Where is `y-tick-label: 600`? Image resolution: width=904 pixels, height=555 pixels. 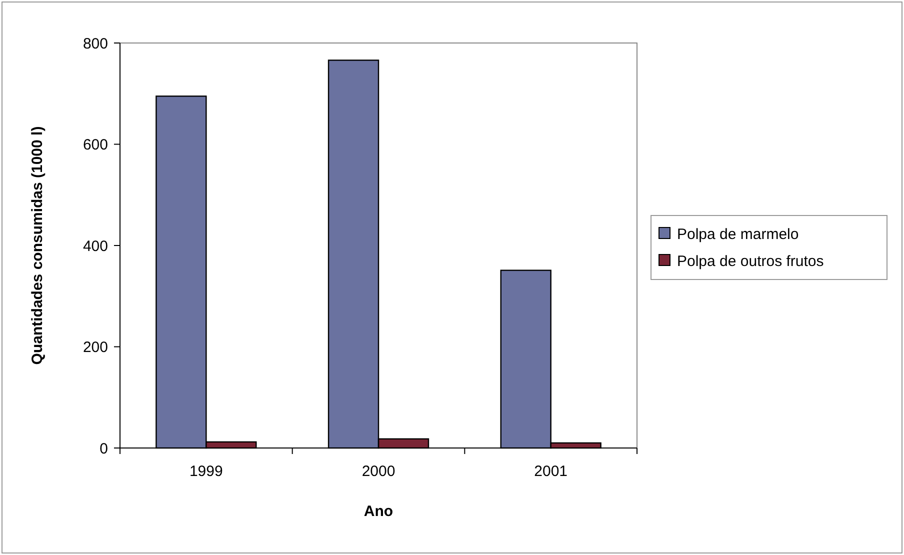
y-tick-label: 600 is located at coordinates (95, 145).